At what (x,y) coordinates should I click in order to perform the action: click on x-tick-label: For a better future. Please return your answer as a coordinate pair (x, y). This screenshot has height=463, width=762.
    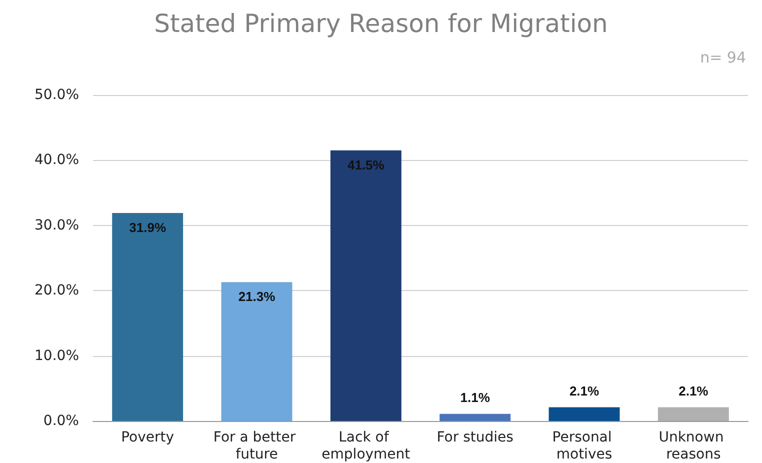
    Looking at the image, I should click on (256, 446).